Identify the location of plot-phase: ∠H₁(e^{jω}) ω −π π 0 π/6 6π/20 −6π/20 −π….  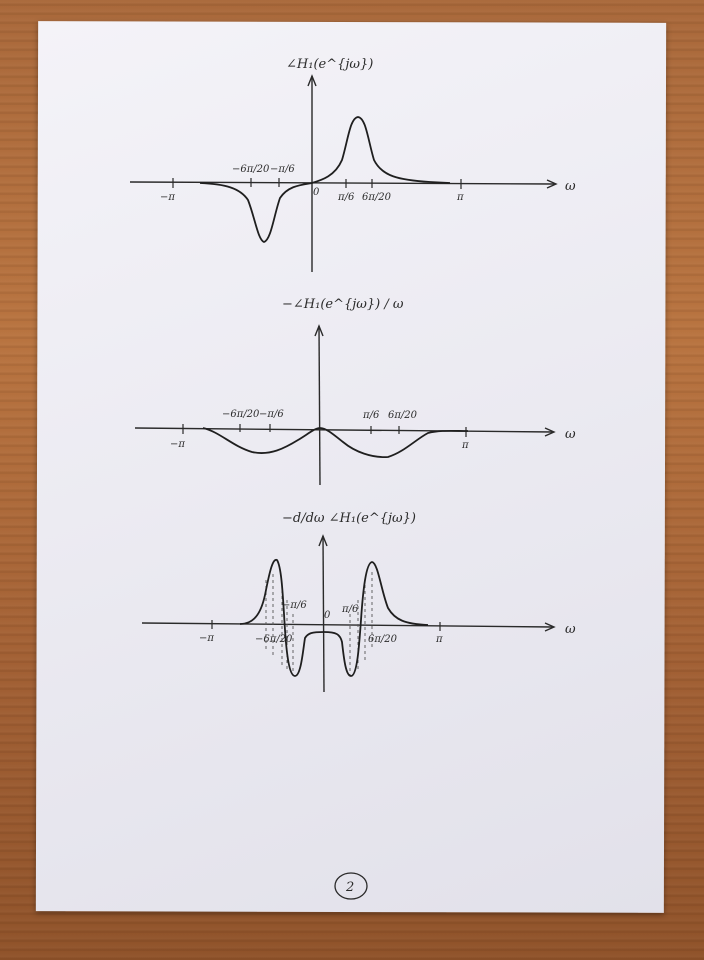
(352, 164).